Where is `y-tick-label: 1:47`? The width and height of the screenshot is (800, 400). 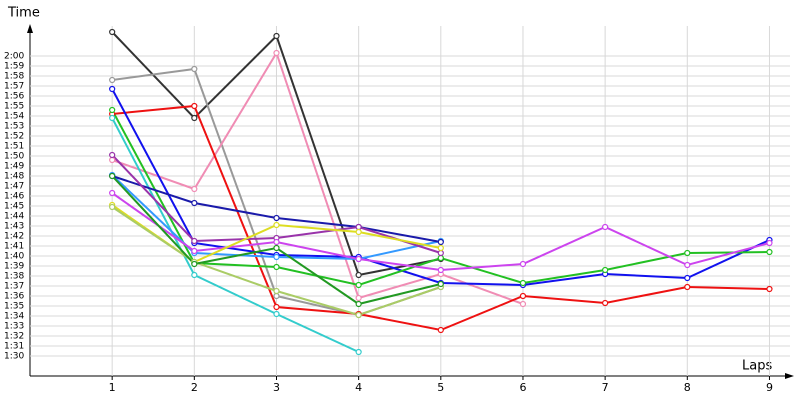
y-tick-label: 1:47 is located at coordinates (14, 187).